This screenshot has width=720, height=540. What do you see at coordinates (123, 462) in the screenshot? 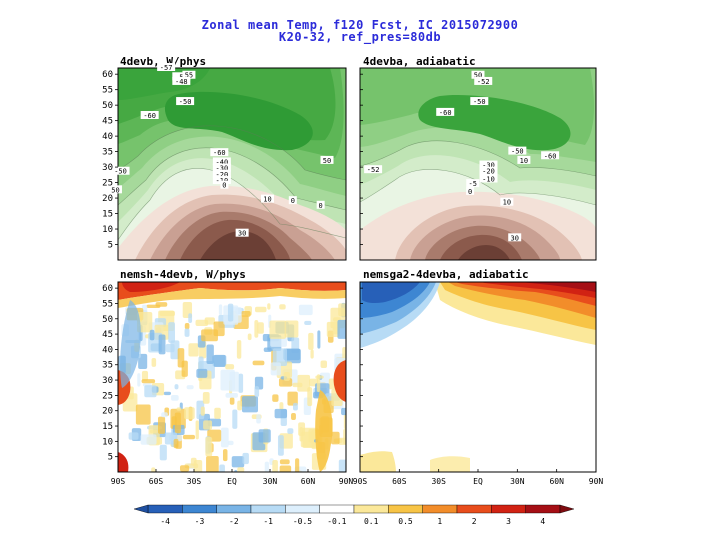
I see `p3-left-lowred` at bounding box center [123, 462].